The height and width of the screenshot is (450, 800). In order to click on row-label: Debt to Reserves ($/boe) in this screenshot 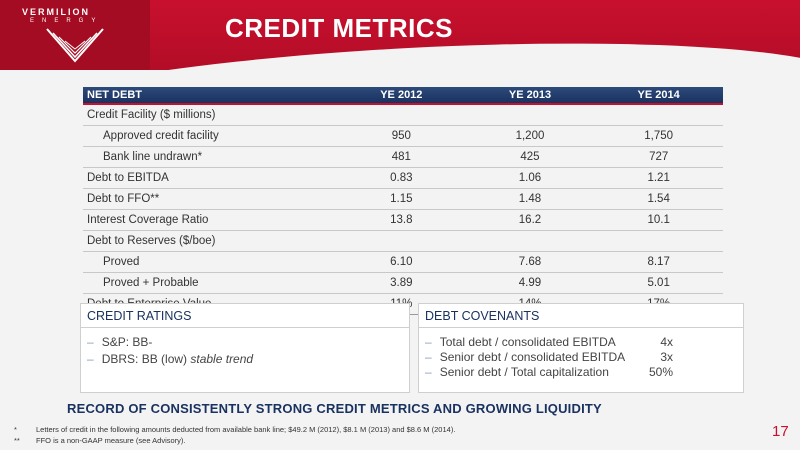, I will do `click(210, 241)`.